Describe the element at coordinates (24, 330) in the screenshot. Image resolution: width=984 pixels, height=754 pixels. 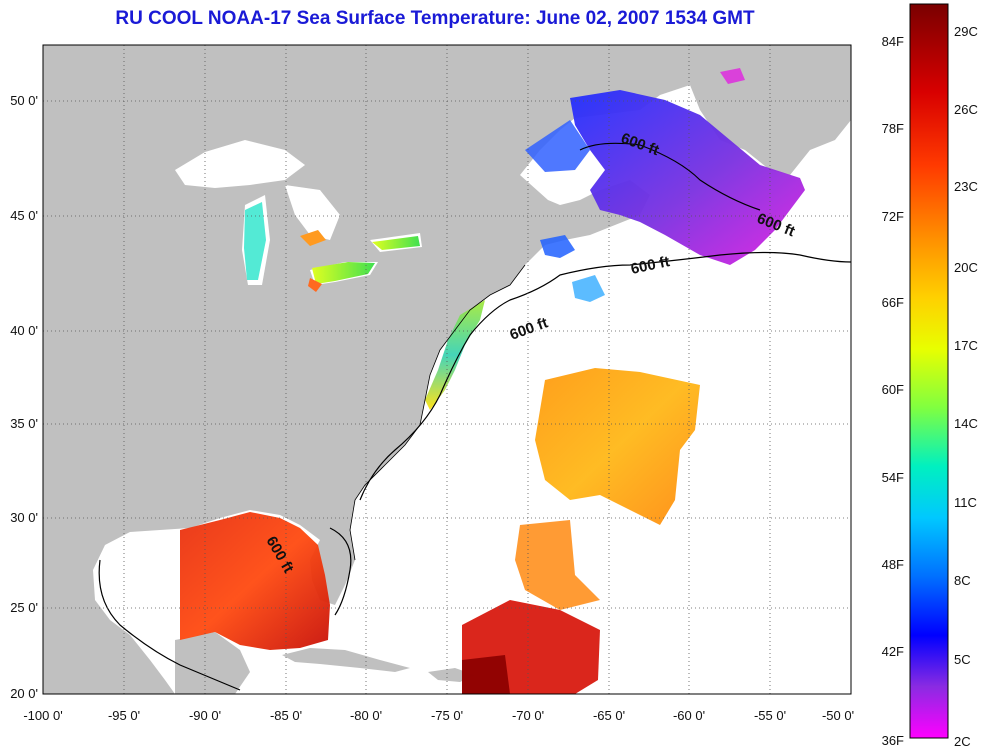
I see `lat-tick-label: 40 0'` at that location.